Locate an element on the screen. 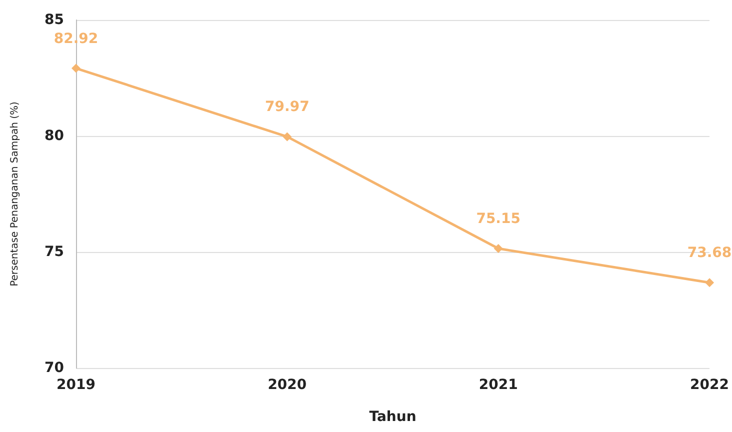  y-tick-label: 80 is located at coordinates (54, 136).